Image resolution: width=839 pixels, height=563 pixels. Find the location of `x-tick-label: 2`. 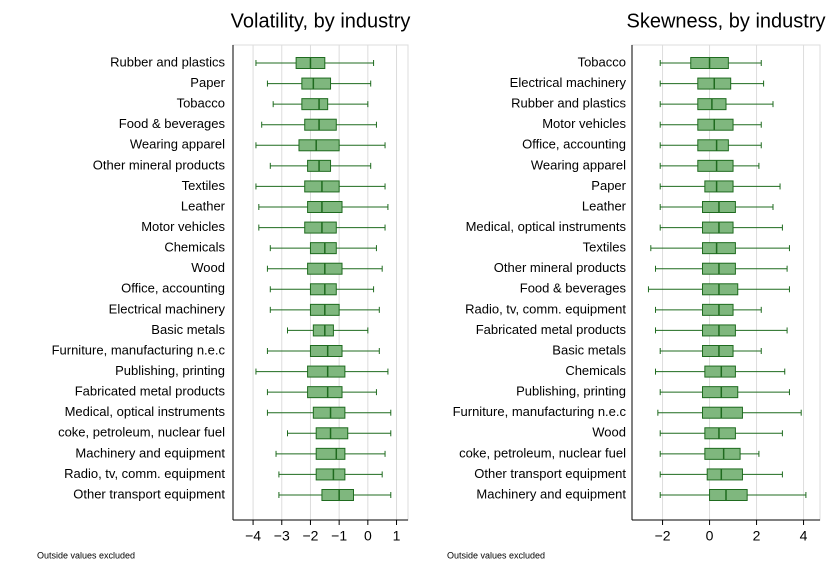

x-tick-label: 2 is located at coordinates (757, 536).